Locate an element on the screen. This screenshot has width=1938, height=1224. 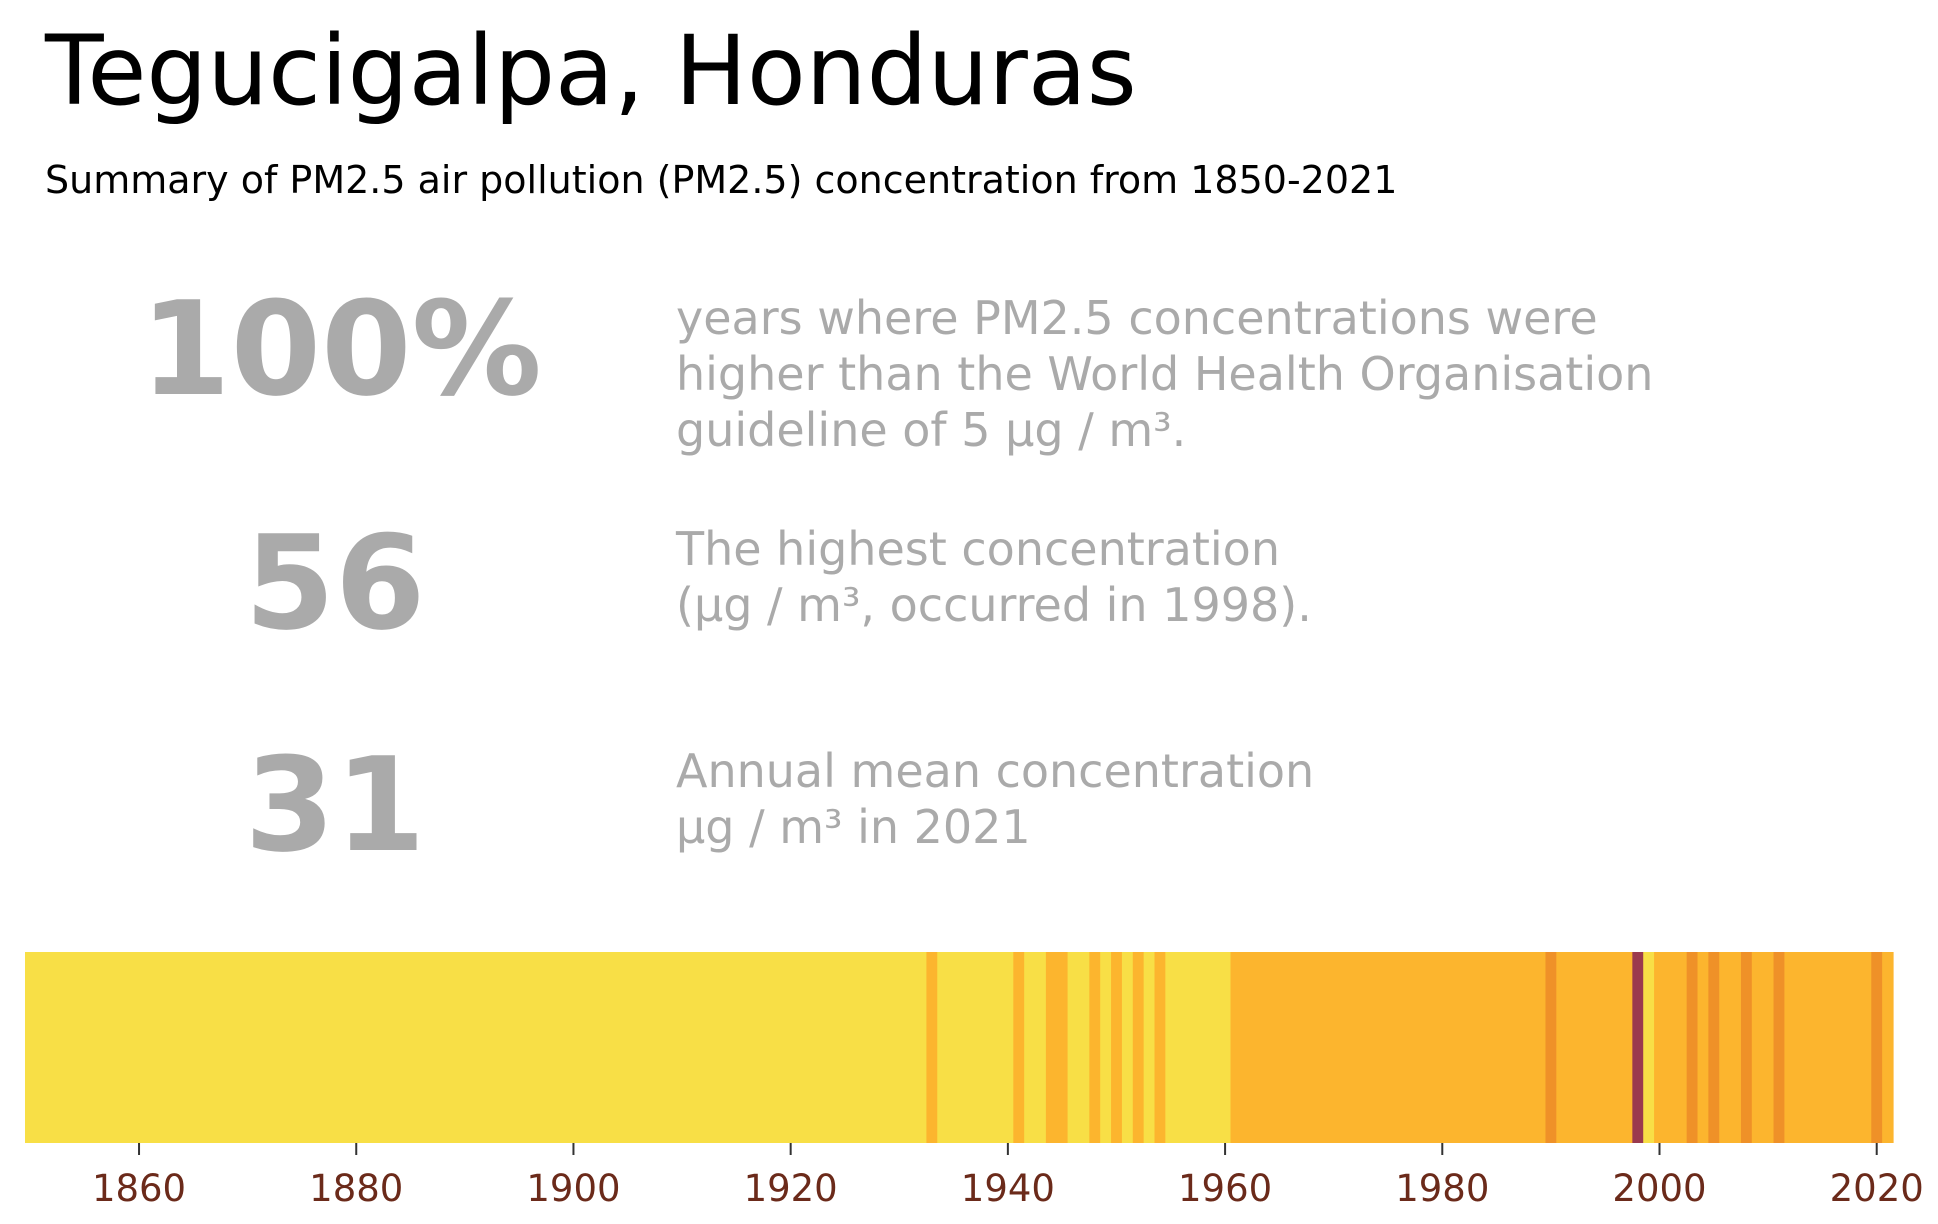
stripe-2020-2020 is located at coordinates (1877, 1047).